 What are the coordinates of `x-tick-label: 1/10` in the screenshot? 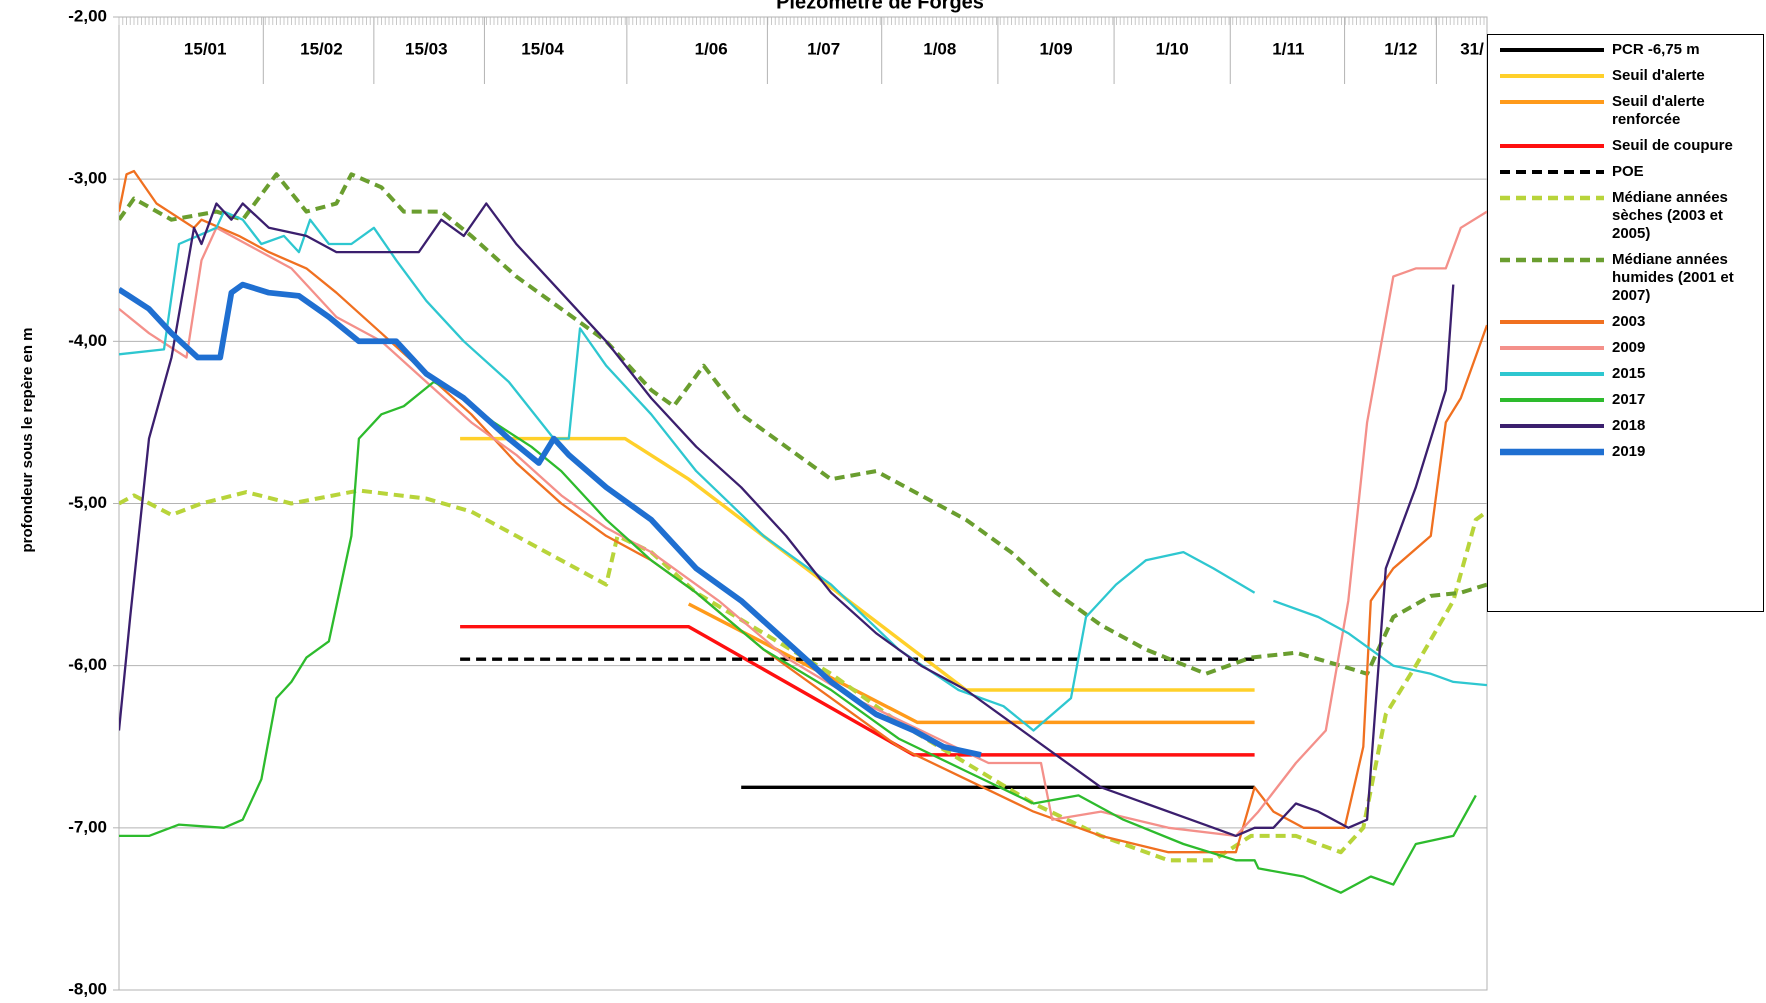 It's located at (1172, 48).